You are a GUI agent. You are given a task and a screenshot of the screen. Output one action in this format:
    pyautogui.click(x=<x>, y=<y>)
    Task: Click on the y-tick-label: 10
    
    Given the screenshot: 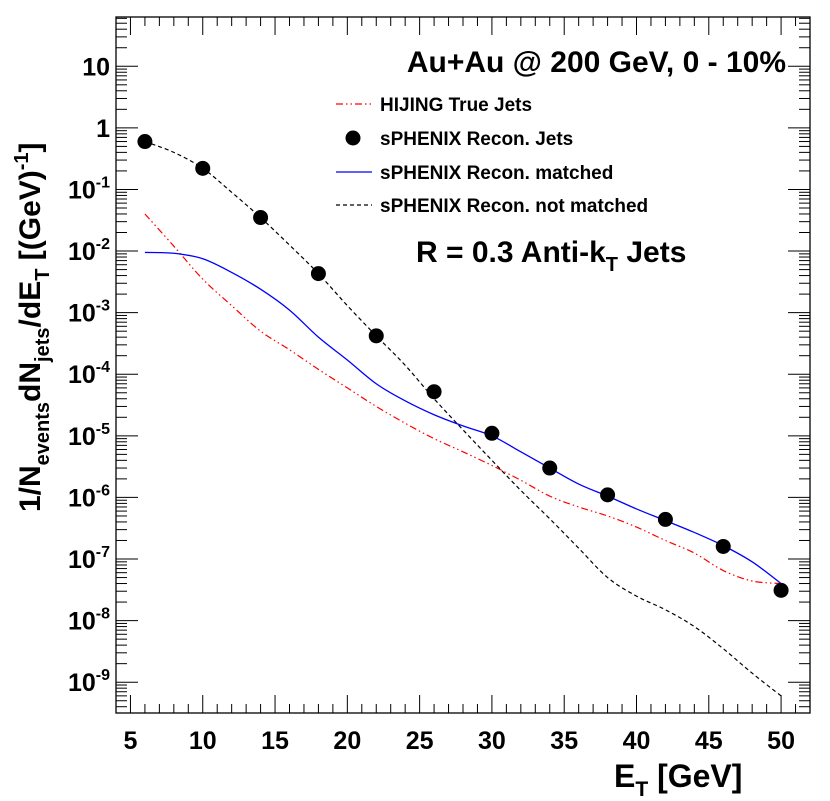 What is the action you would take?
    pyautogui.click(x=96, y=67)
    